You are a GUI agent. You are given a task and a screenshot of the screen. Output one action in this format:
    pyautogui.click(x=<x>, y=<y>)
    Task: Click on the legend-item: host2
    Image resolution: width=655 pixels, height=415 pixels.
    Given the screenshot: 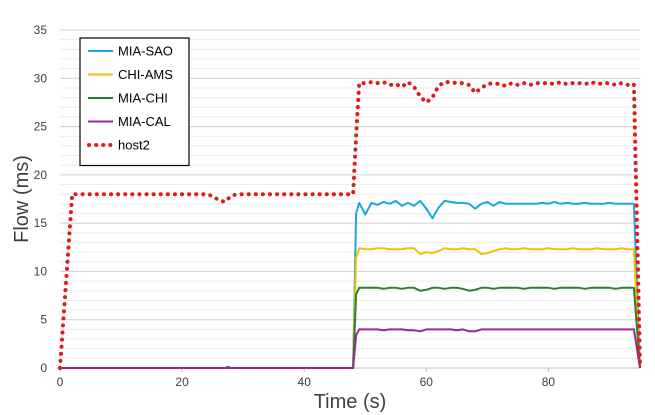 What is the action you would take?
    pyautogui.click(x=118, y=145)
    